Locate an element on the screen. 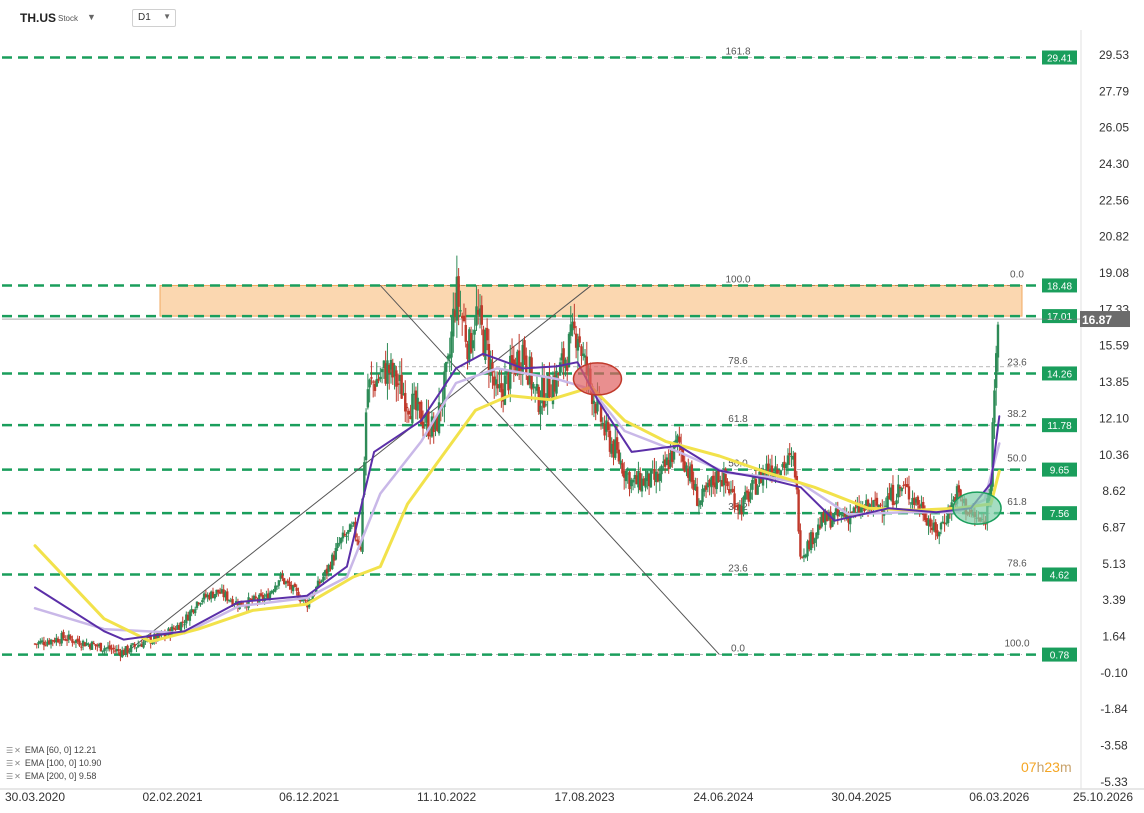 The height and width of the screenshot is (813, 1144). level-badge-label: 18.48 is located at coordinates (1059, 286).